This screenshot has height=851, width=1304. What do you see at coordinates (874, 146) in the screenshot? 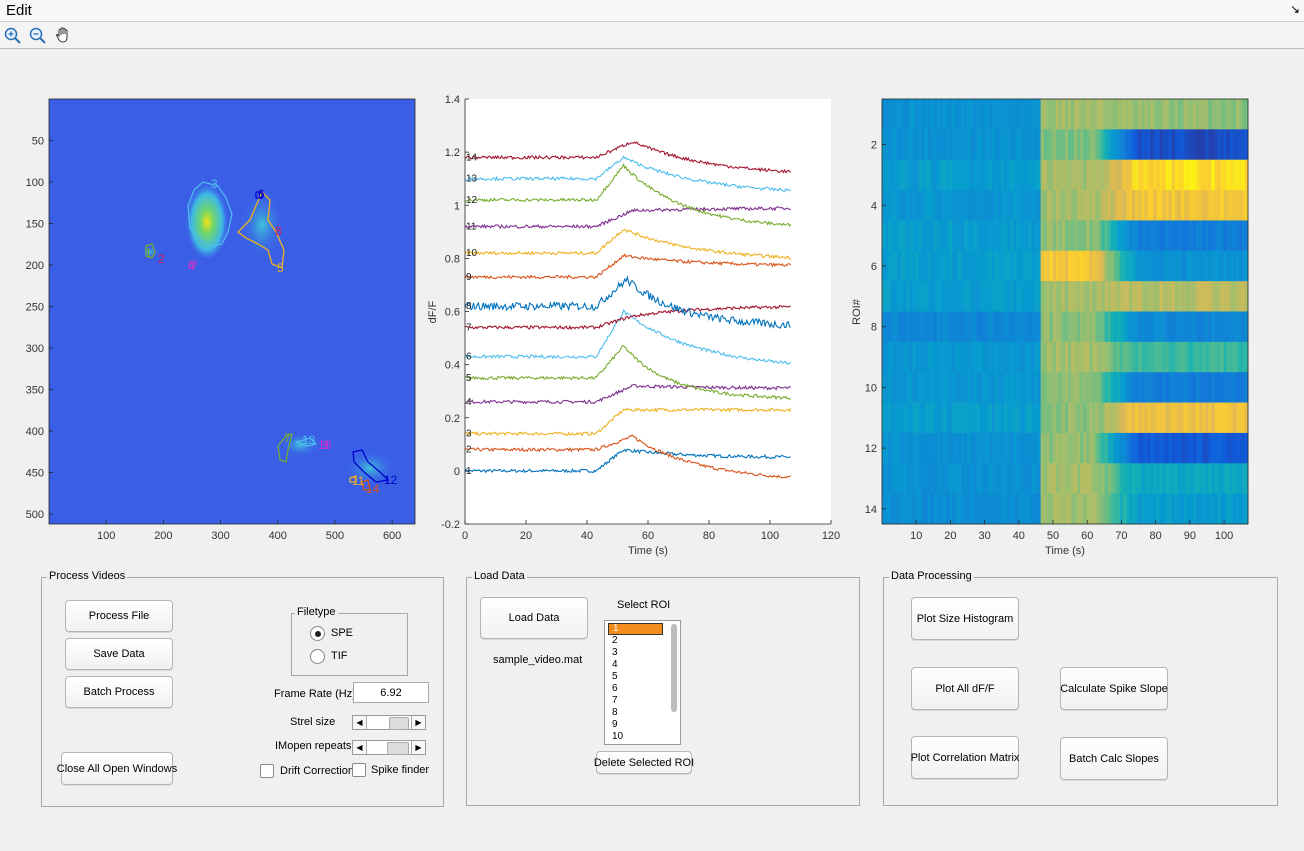
I see `heatmap-ytick-label: 2` at bounding box center [874, 146].